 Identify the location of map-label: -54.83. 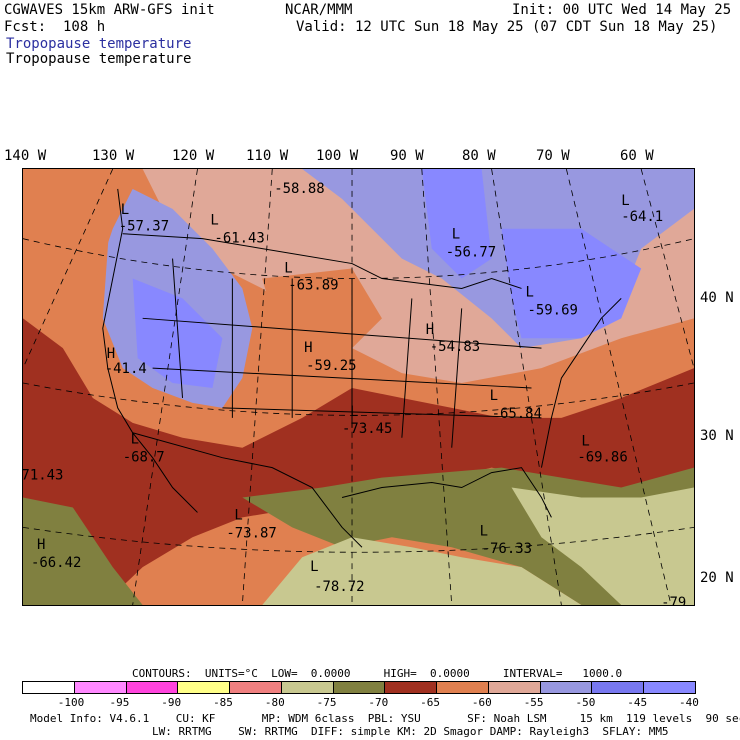
(455, 347).